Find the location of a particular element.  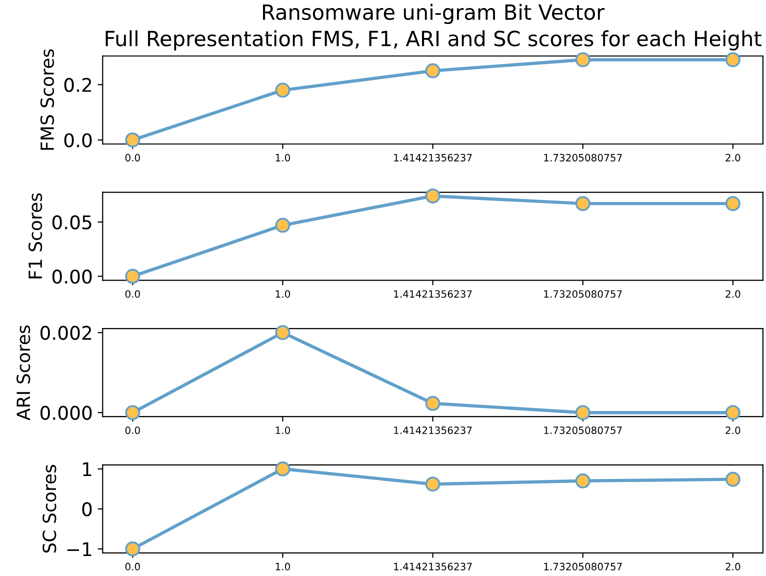

y-tick-label: 0.0 is located at coordinates (78, 140).